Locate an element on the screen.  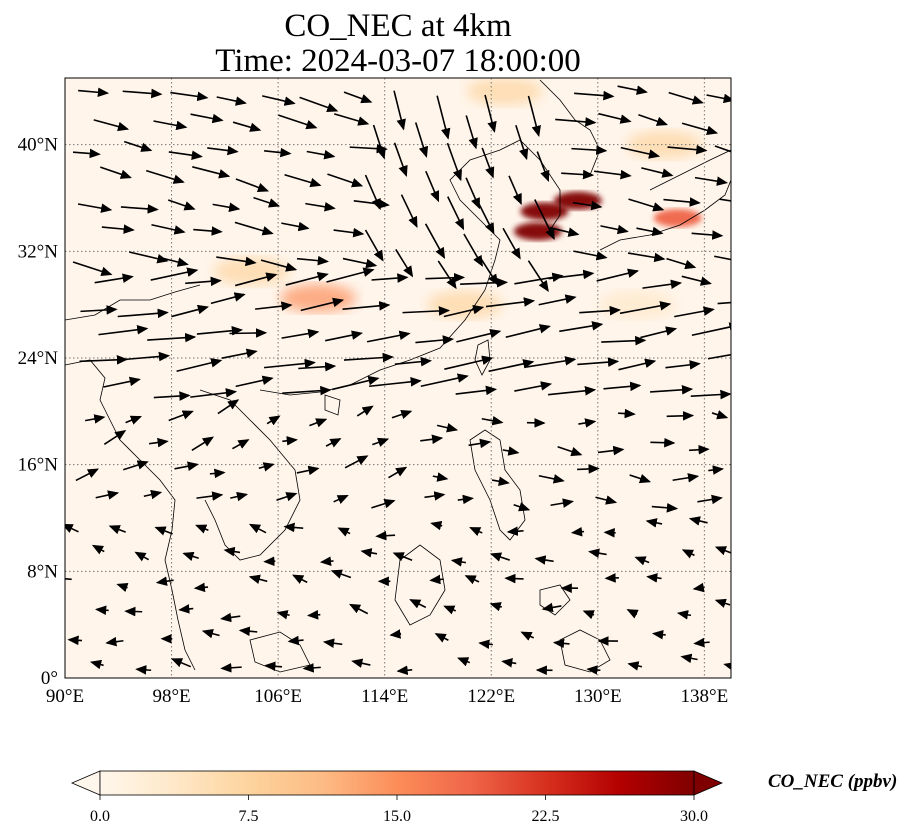
longitude-tick-labels: 90°E 98°E 106°E 114°E 122°E 130°E 138°E is located at coordinates (387, 696).